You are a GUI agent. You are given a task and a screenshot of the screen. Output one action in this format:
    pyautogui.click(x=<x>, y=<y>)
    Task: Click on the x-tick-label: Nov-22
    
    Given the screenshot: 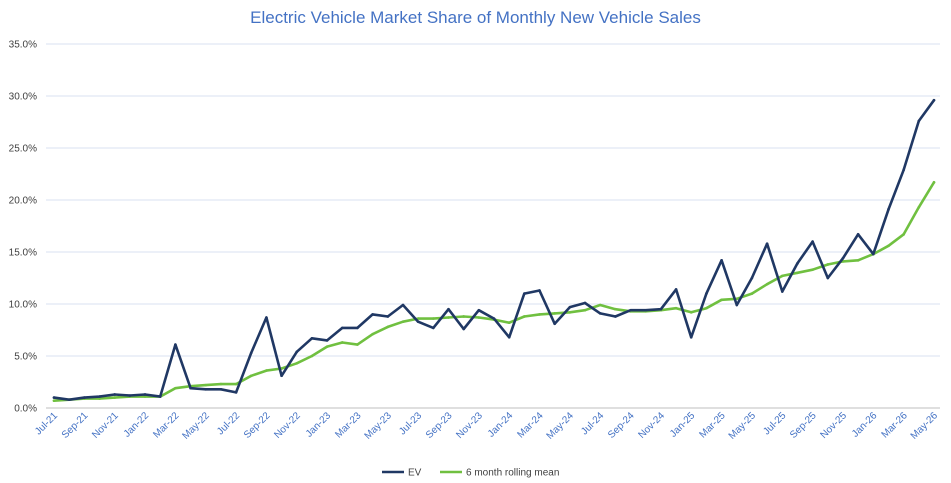 What is the action you would take?
    pyautogui.click(x=287, y=425)
    